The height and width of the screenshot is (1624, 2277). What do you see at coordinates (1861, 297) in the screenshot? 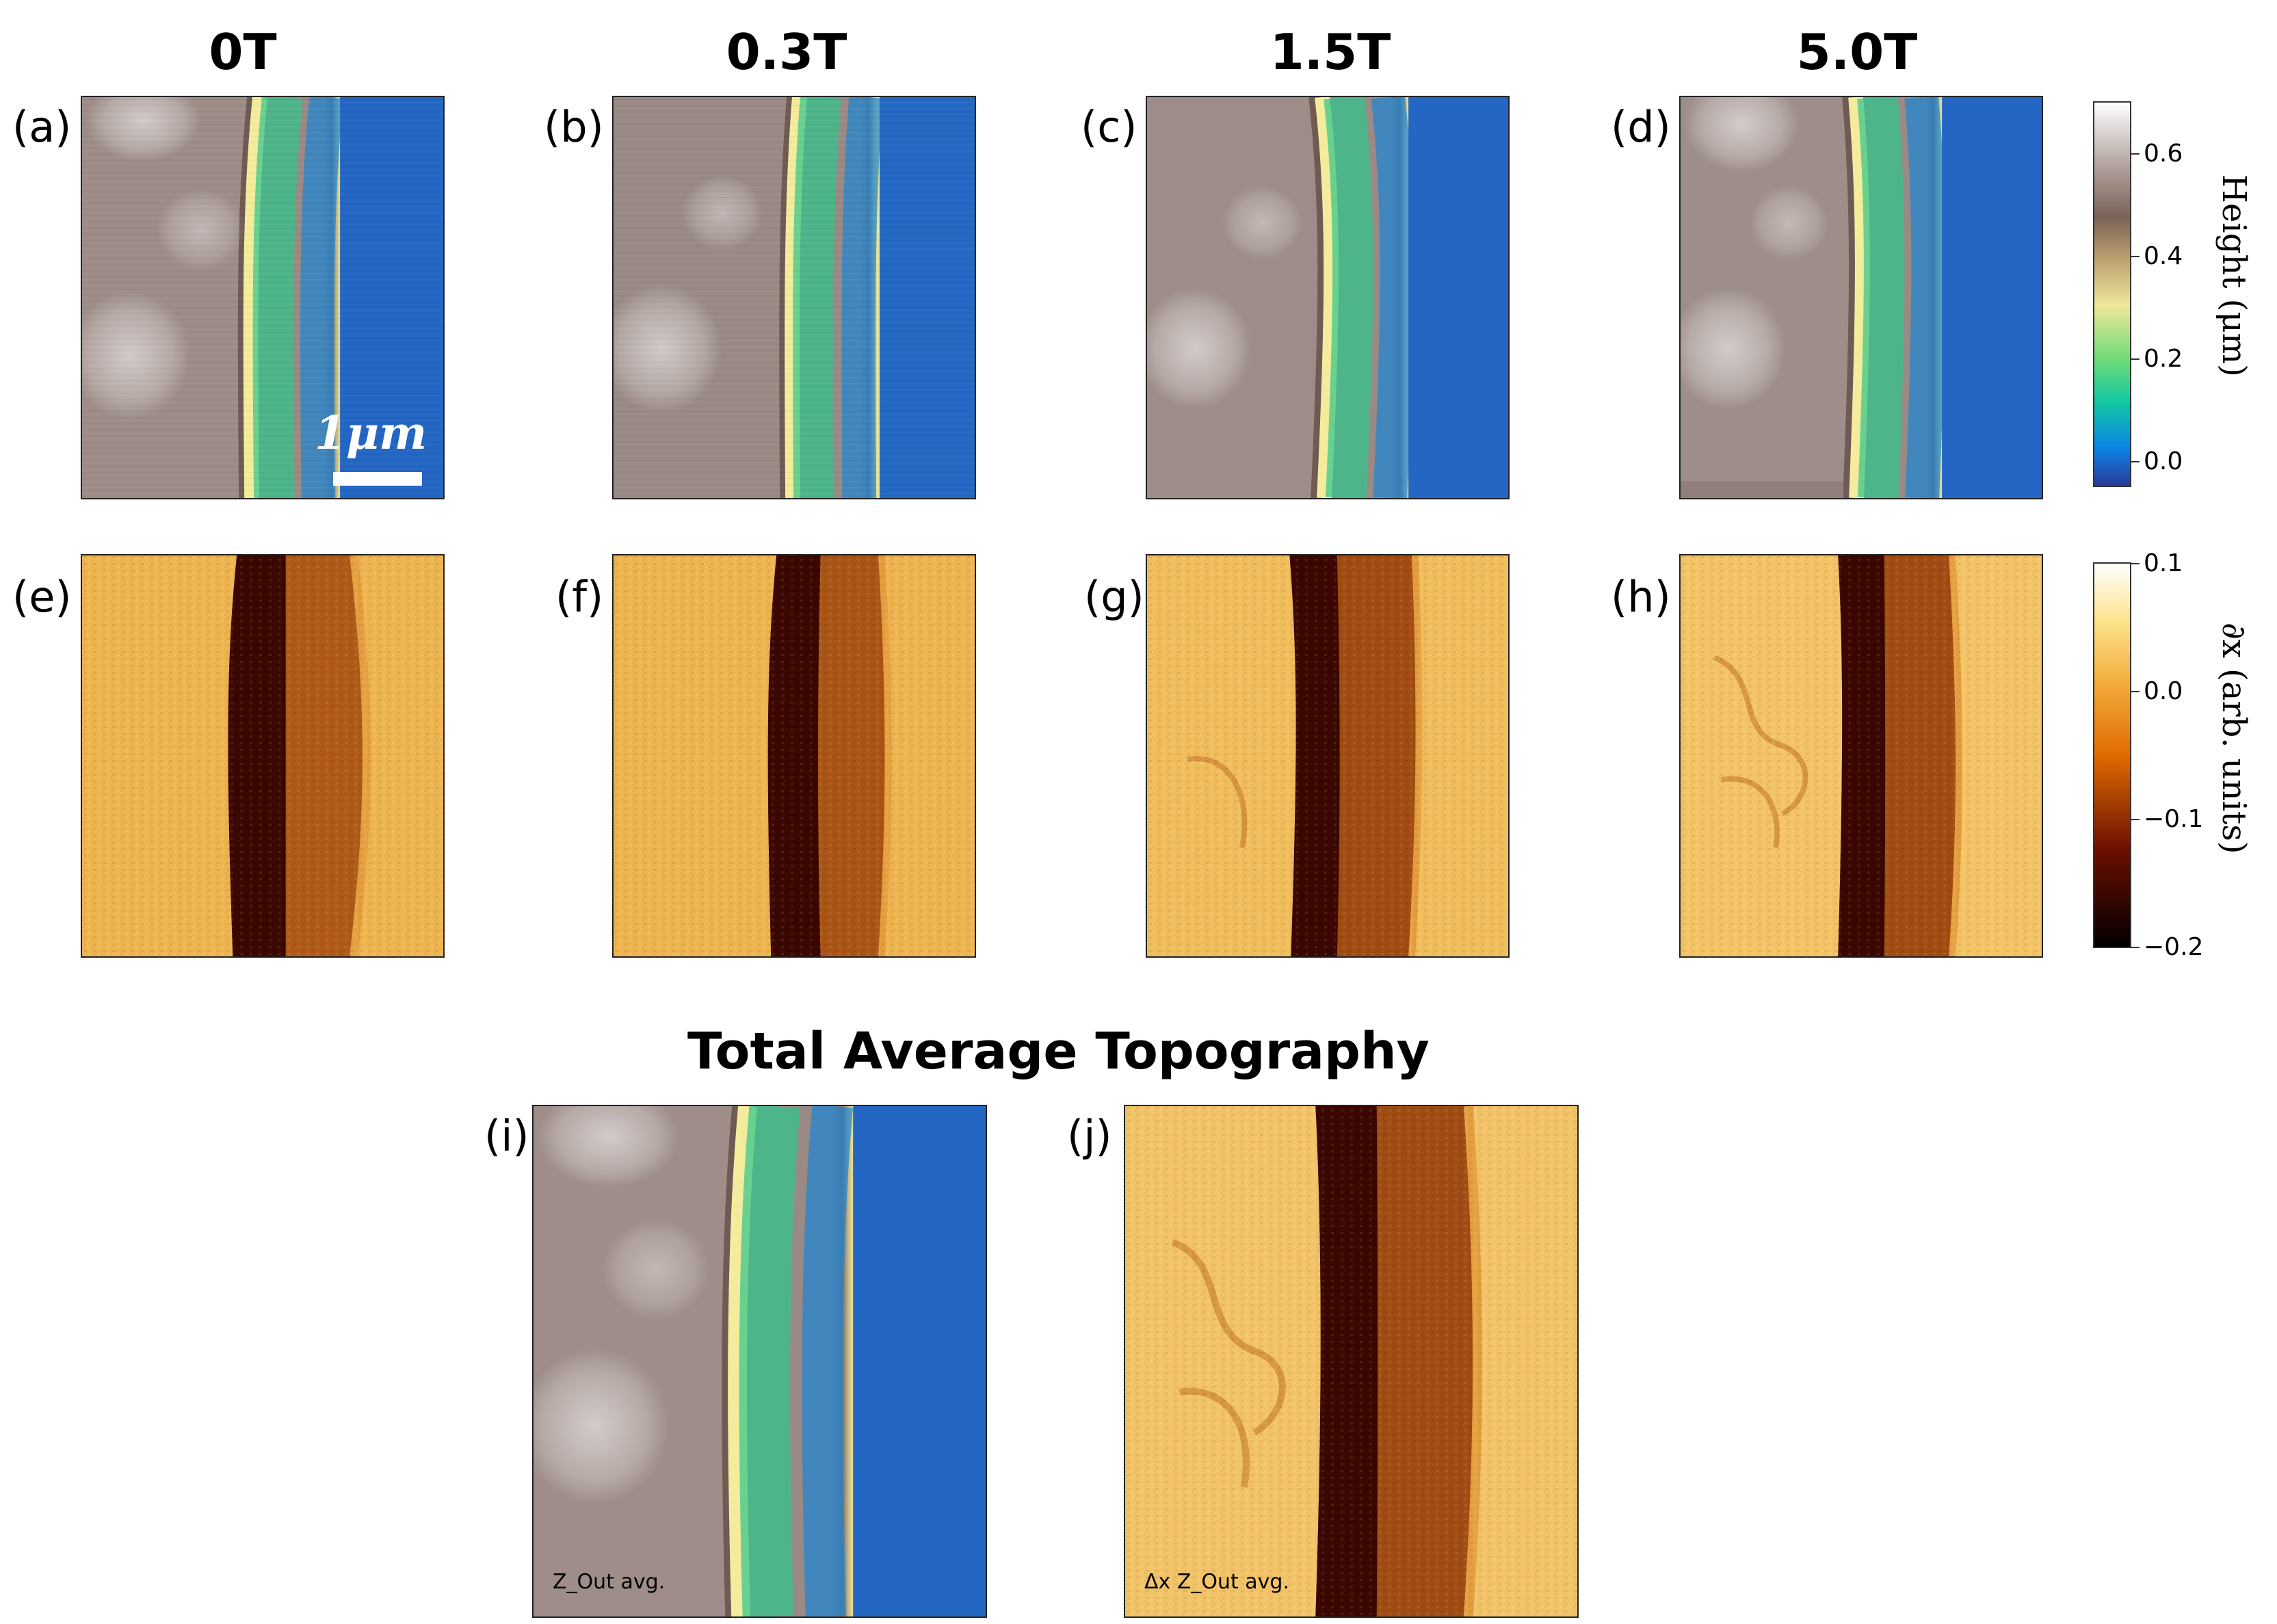
I see `topography-panel-d` at bounding box center [1861, 297].